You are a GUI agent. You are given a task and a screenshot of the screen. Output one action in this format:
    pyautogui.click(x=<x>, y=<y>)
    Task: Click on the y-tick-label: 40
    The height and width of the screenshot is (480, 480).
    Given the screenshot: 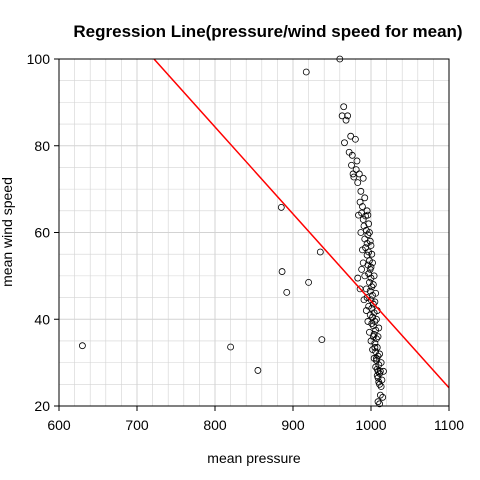 What is the action you would take?
    pyautogui.click(x=42, y=319)
    